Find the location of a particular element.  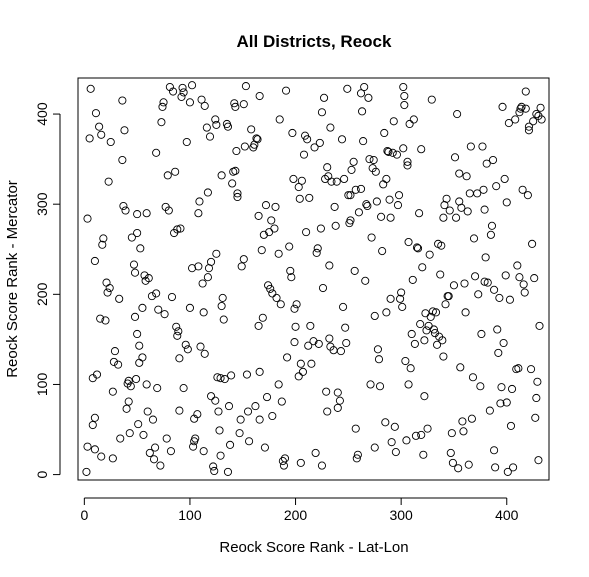

x-tick-label: 400 is located at coordinates (507, 515).